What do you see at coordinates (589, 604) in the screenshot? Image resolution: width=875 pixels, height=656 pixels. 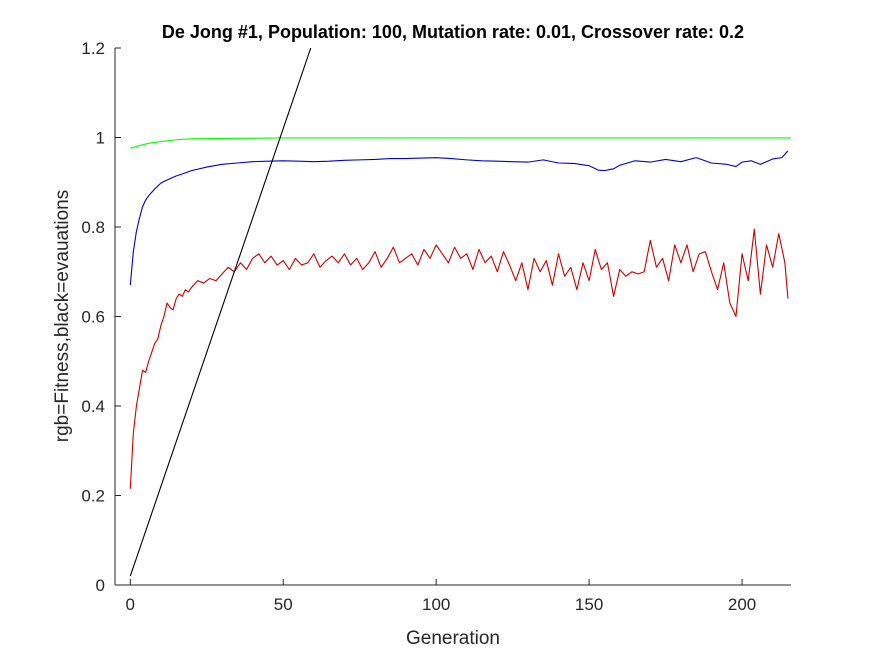 I see `x-tick-label: 150` at bounding box center [589, 604].